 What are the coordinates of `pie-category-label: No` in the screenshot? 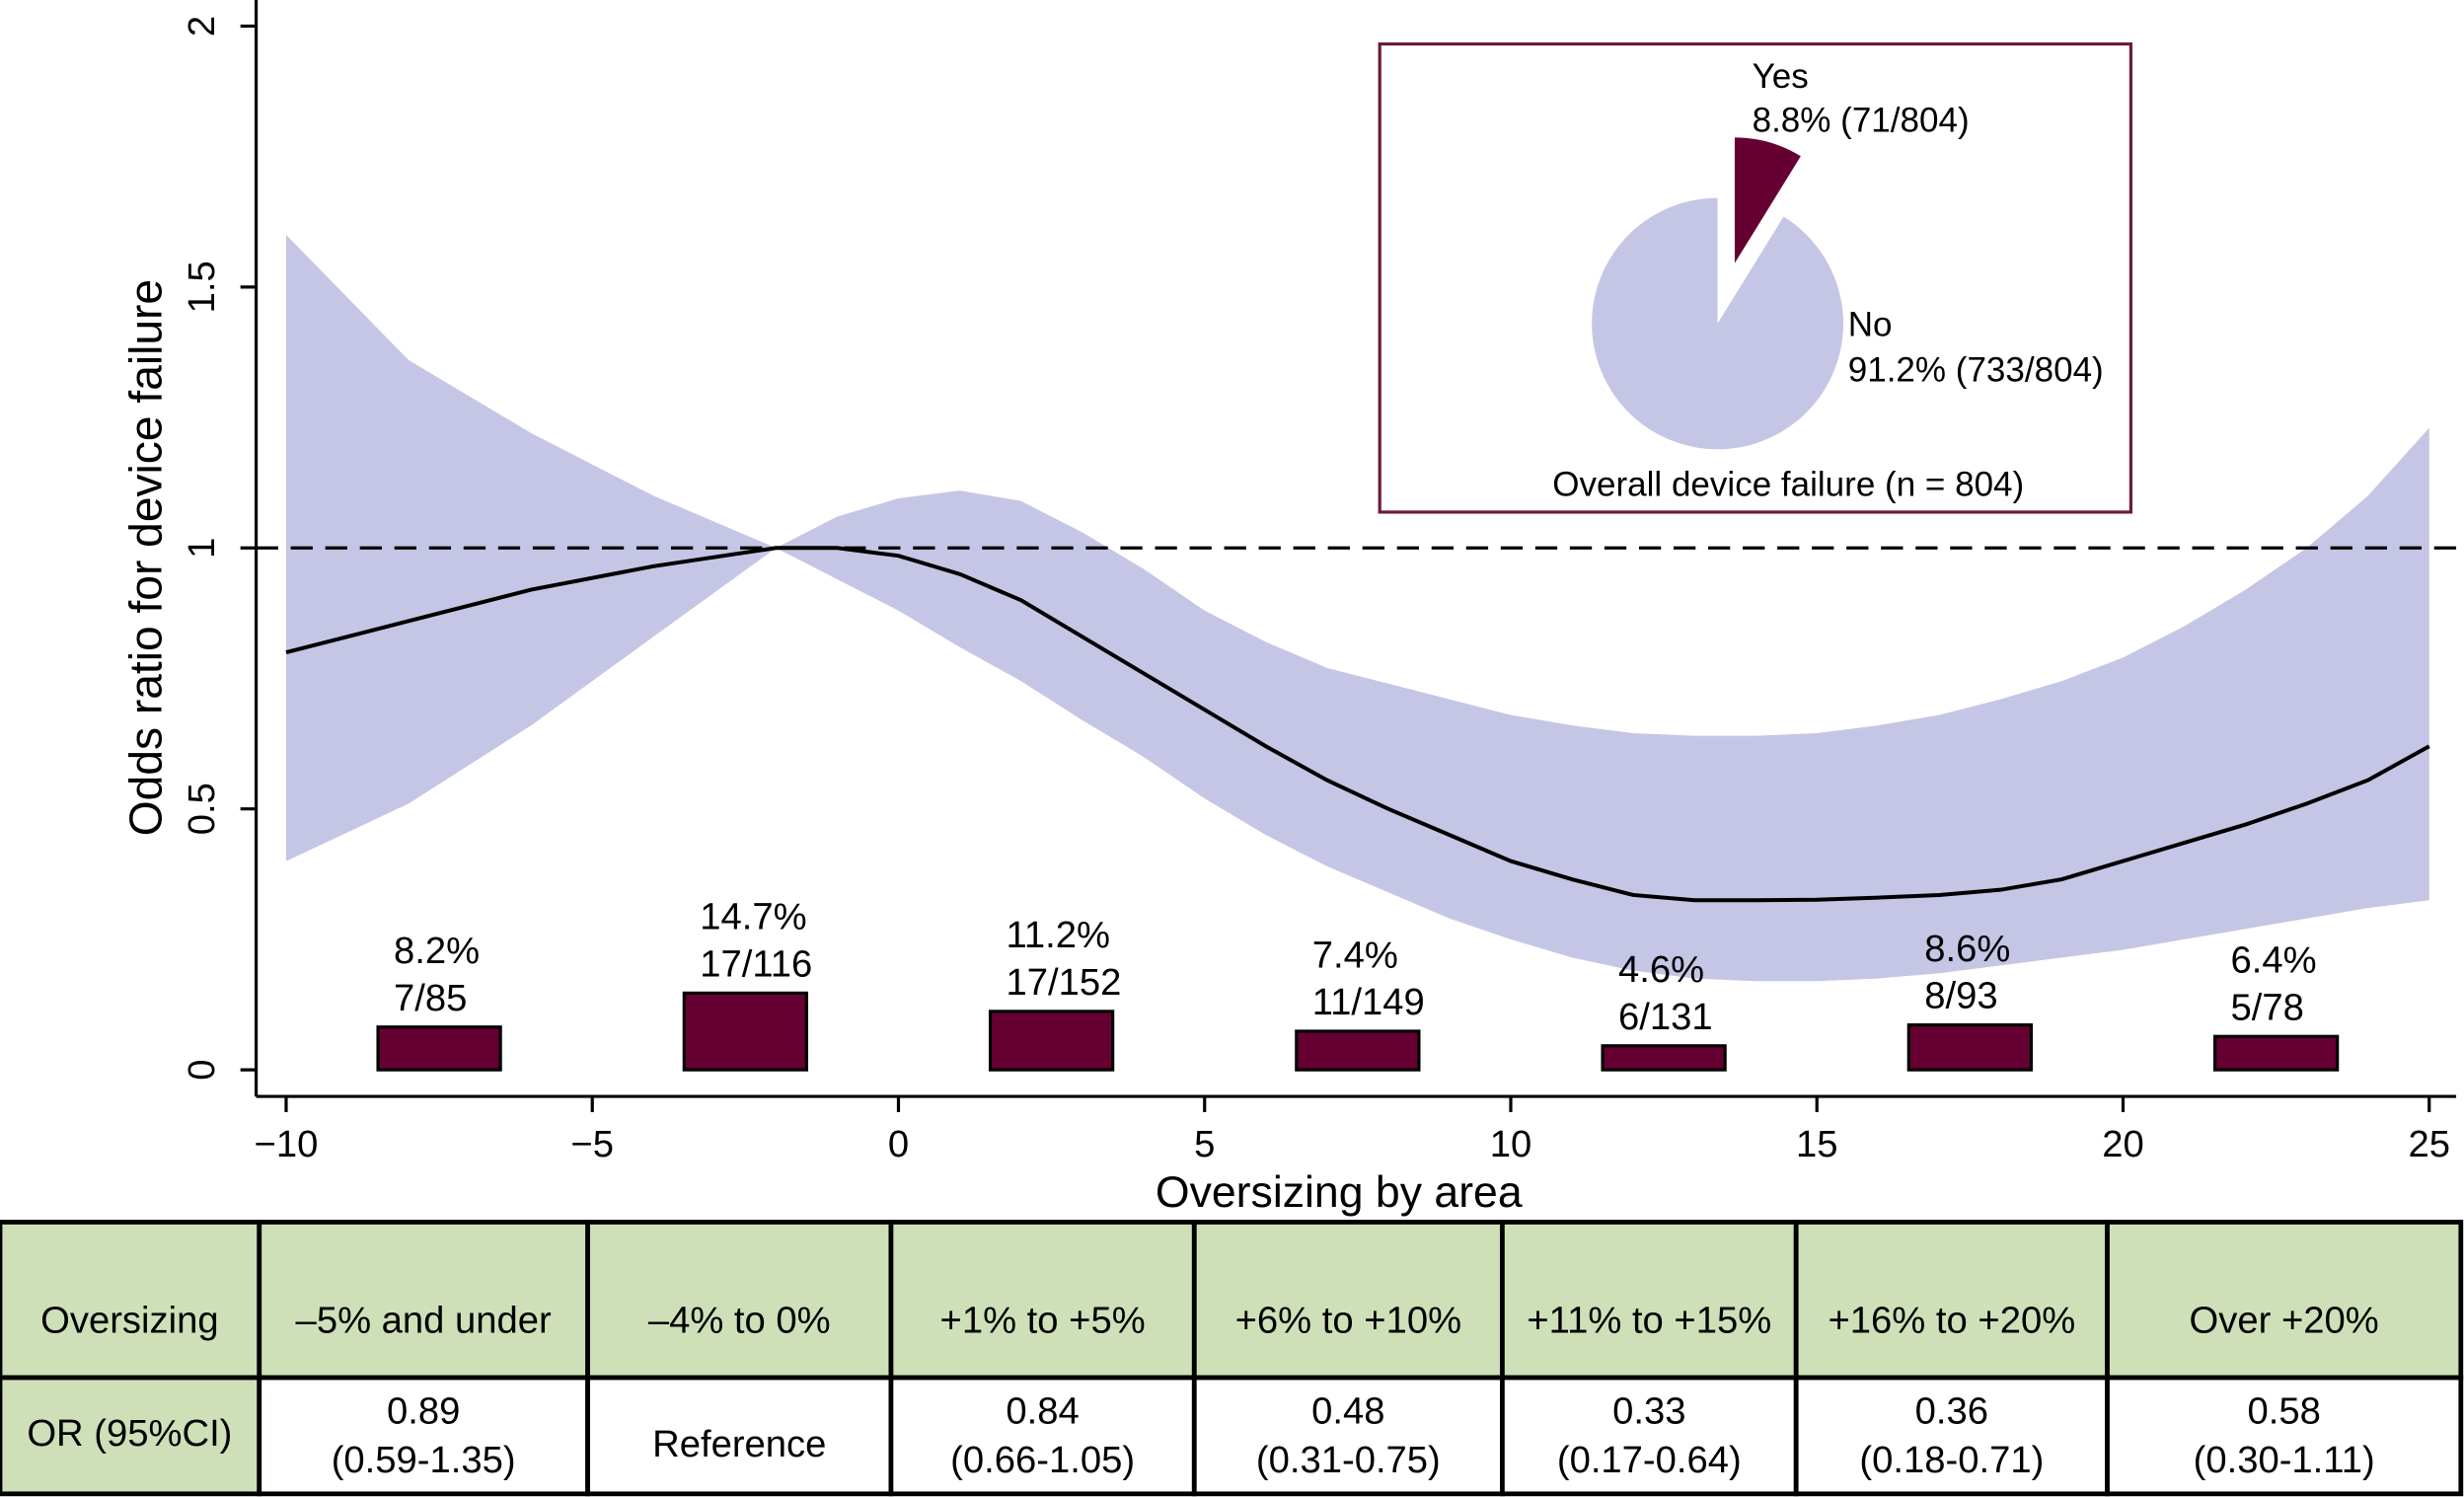 It's located at (1871, 324).